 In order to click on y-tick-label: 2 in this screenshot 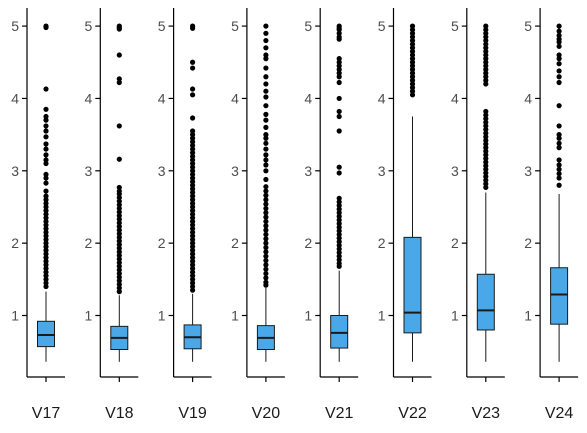, I will do `click(308, 243)`.